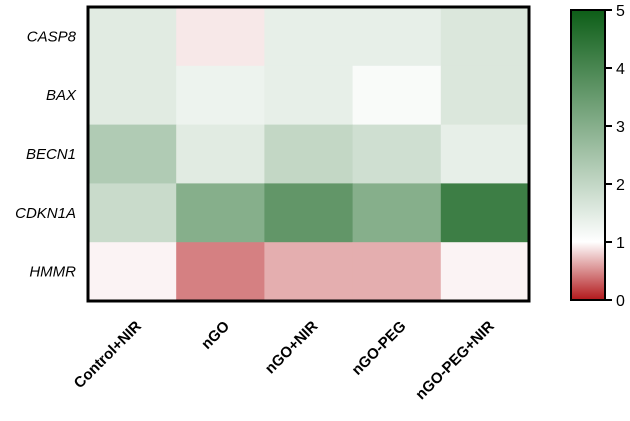 This screenshot has height=421, width=630. I want to click on colorbar-tick-label: 0, so click(620, 301).